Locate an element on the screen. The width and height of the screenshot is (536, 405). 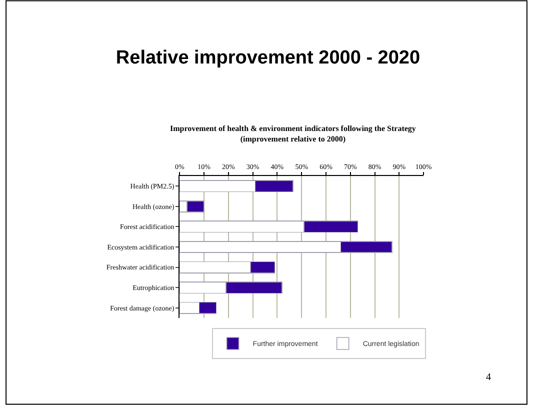
chart-subtitle: Improvement of health & environment indicators following the Strategy (improvement relative to 2000) is located at coordinates (293, 134).